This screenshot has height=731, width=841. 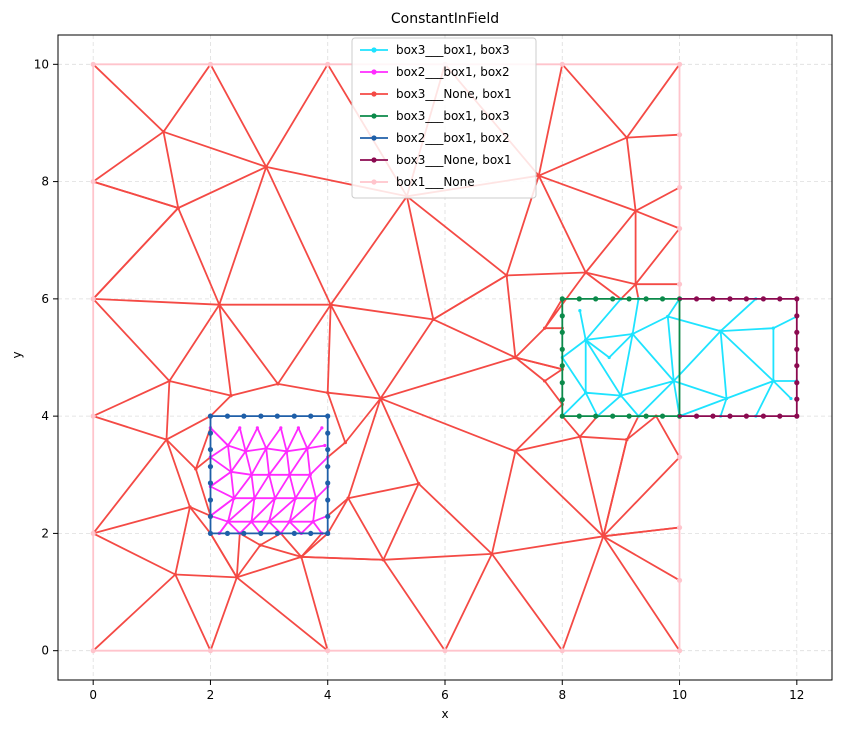 What do you see at coordinates (453, 50) in the screenshot?
I see `legend-label: box3___box1, box3` at bounding box center [453, 50].